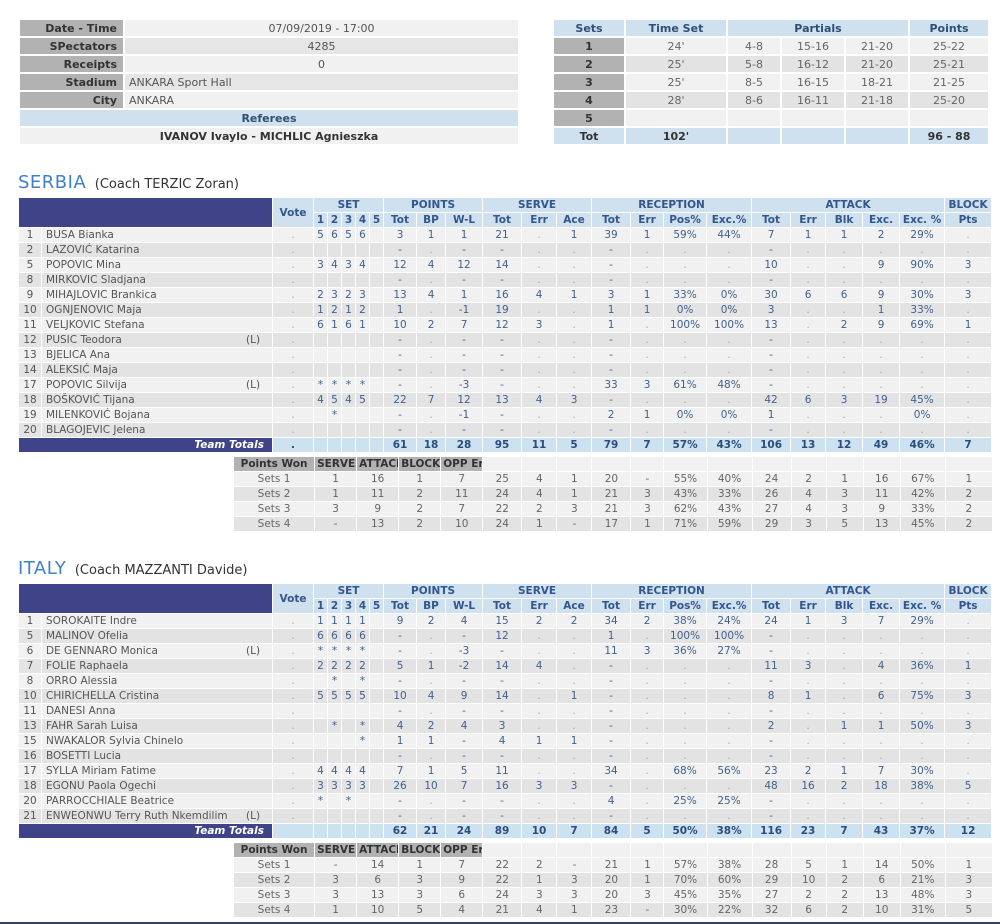 The height and width of the screenshot is (924, 1000). I want to click on italy-team-link: ITALY, so click(42, 568).